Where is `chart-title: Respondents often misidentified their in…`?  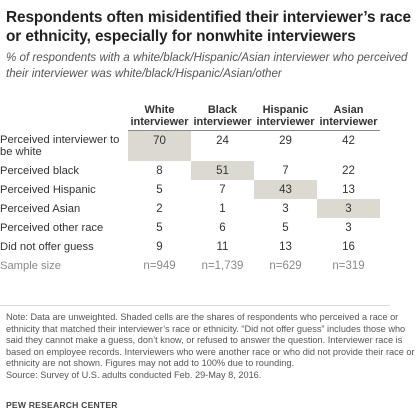 chart-title: Respondents often misidentified their in… is located at coordinates (208, 27).